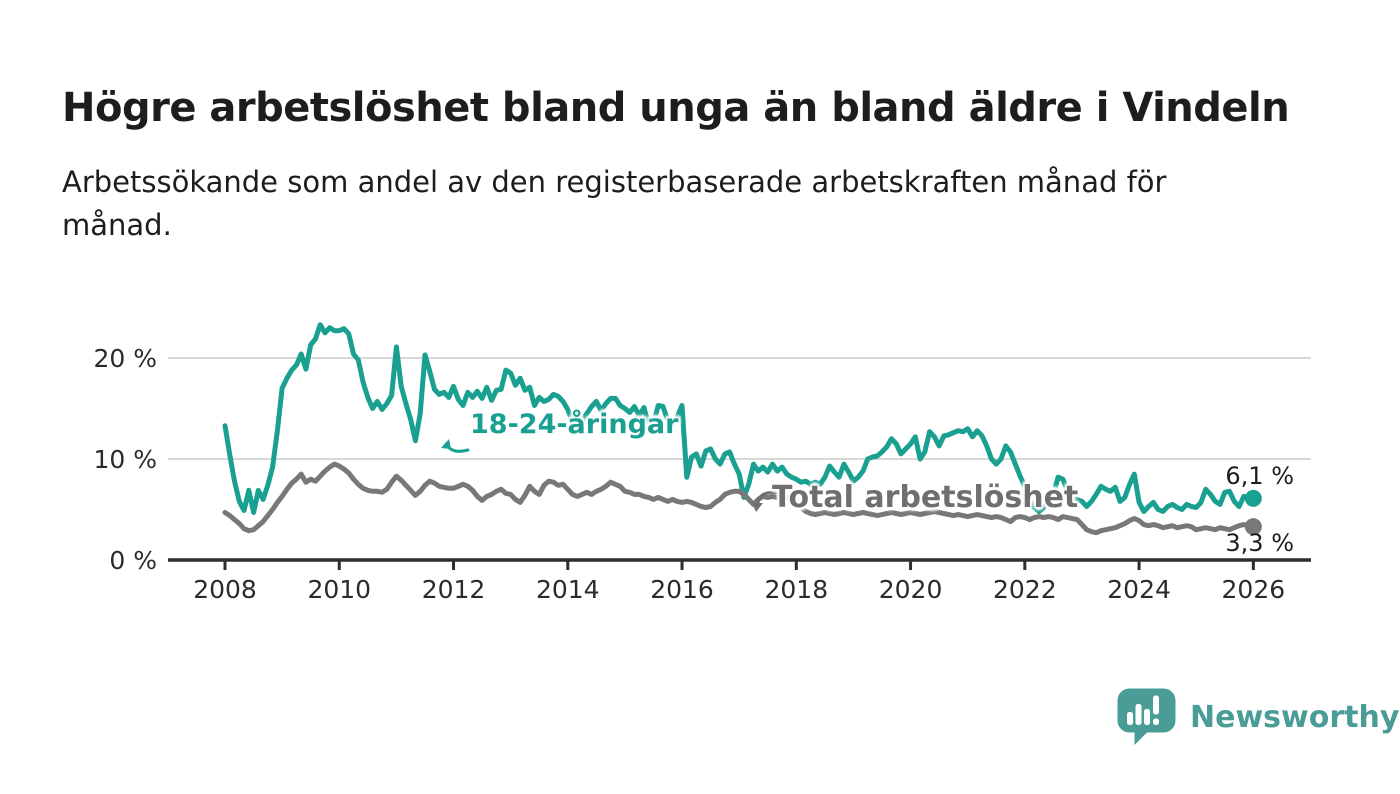  What do you see at coordinates (796, 589) in the screenshot?
I see `x-tick-label: 2018` at bounding box center [796, 589].